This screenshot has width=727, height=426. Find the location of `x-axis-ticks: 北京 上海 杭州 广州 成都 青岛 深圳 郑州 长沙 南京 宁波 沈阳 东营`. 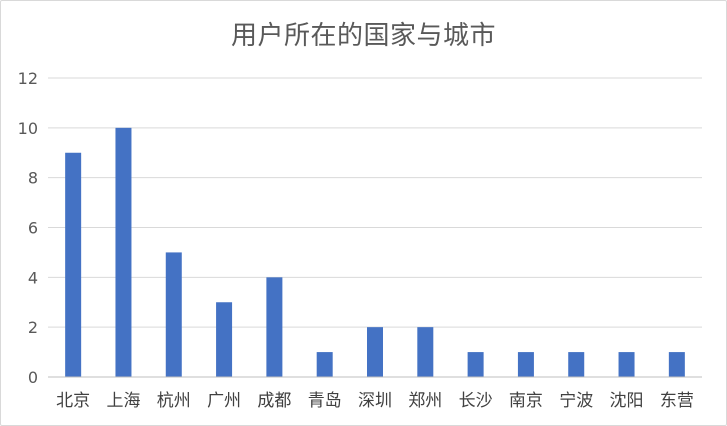

x-axis-ticks: 北京 上海 杭州 广州 成都 青岛 深圳 郑州 长沙 南京 宁波 沈阳 东营 is located at coordinates (375, 401).